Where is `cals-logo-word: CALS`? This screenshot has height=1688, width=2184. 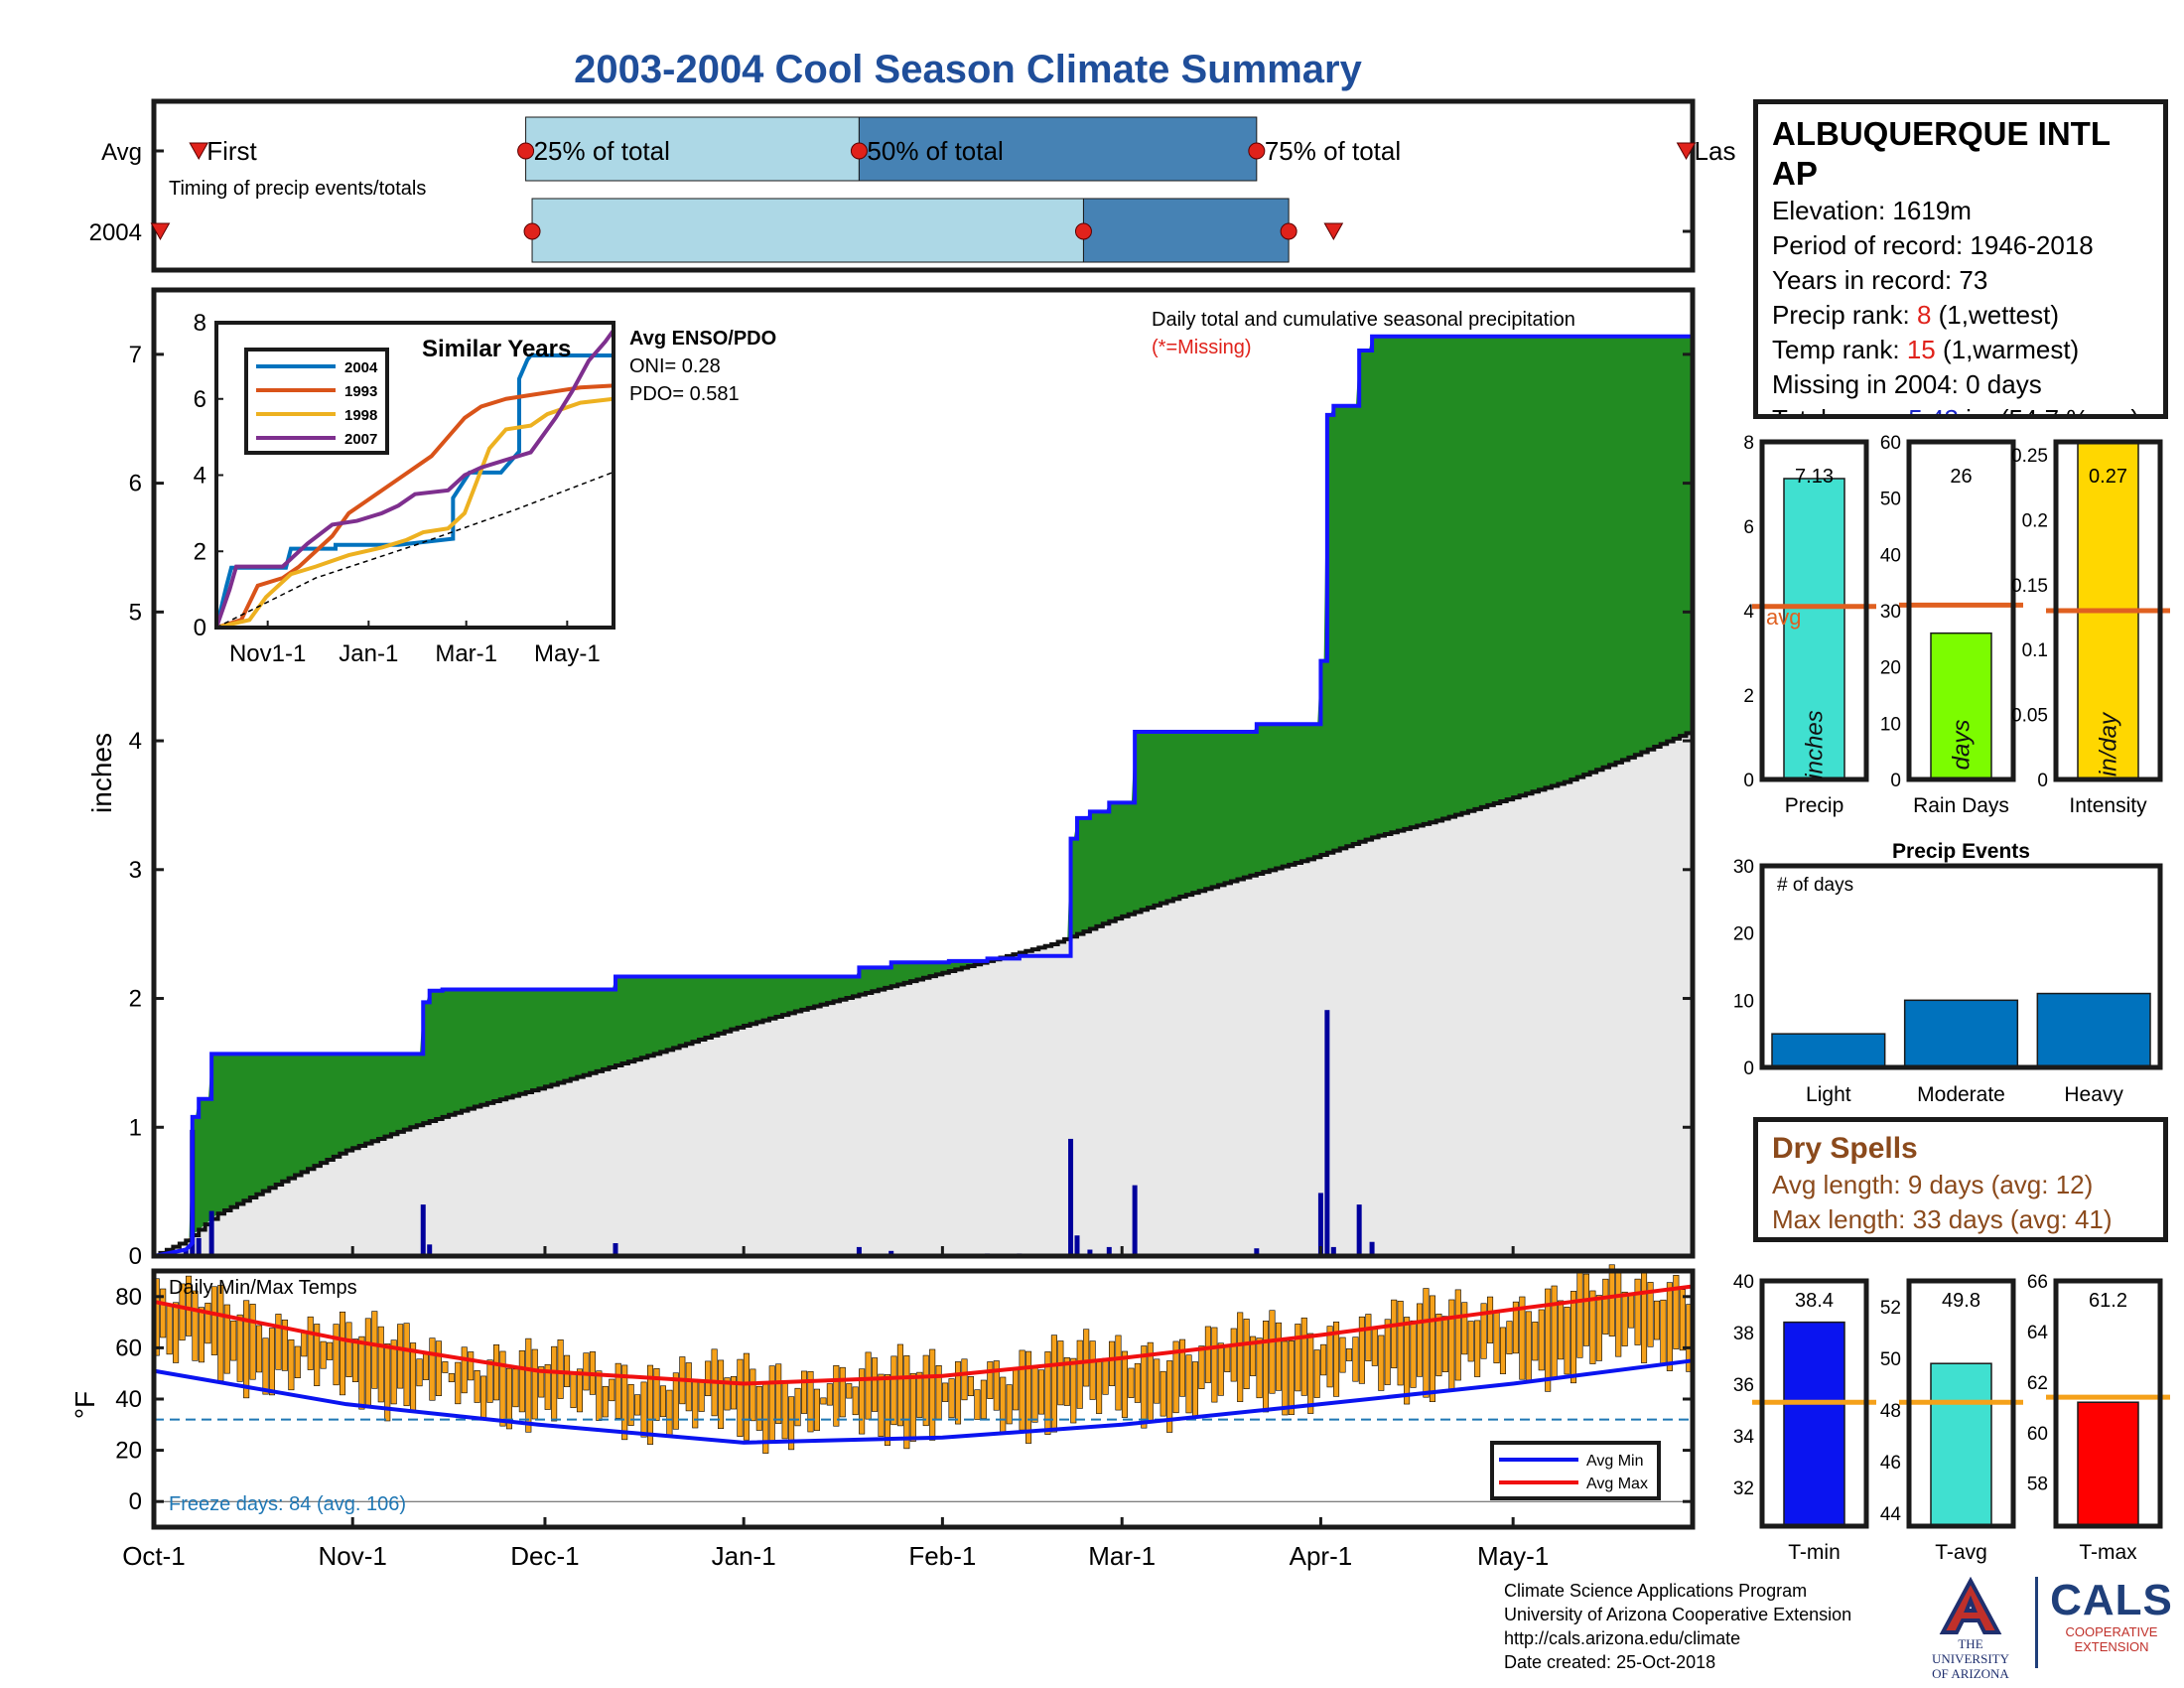 cals-logo-word: CALS is located at coordinates (2111, 1600).